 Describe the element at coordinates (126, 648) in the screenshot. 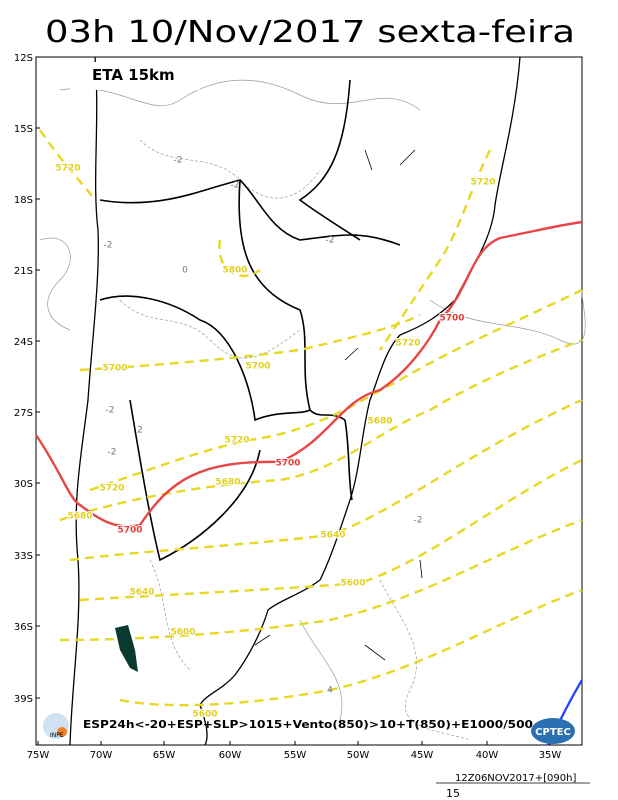

I see `anomaly-area` at that location.